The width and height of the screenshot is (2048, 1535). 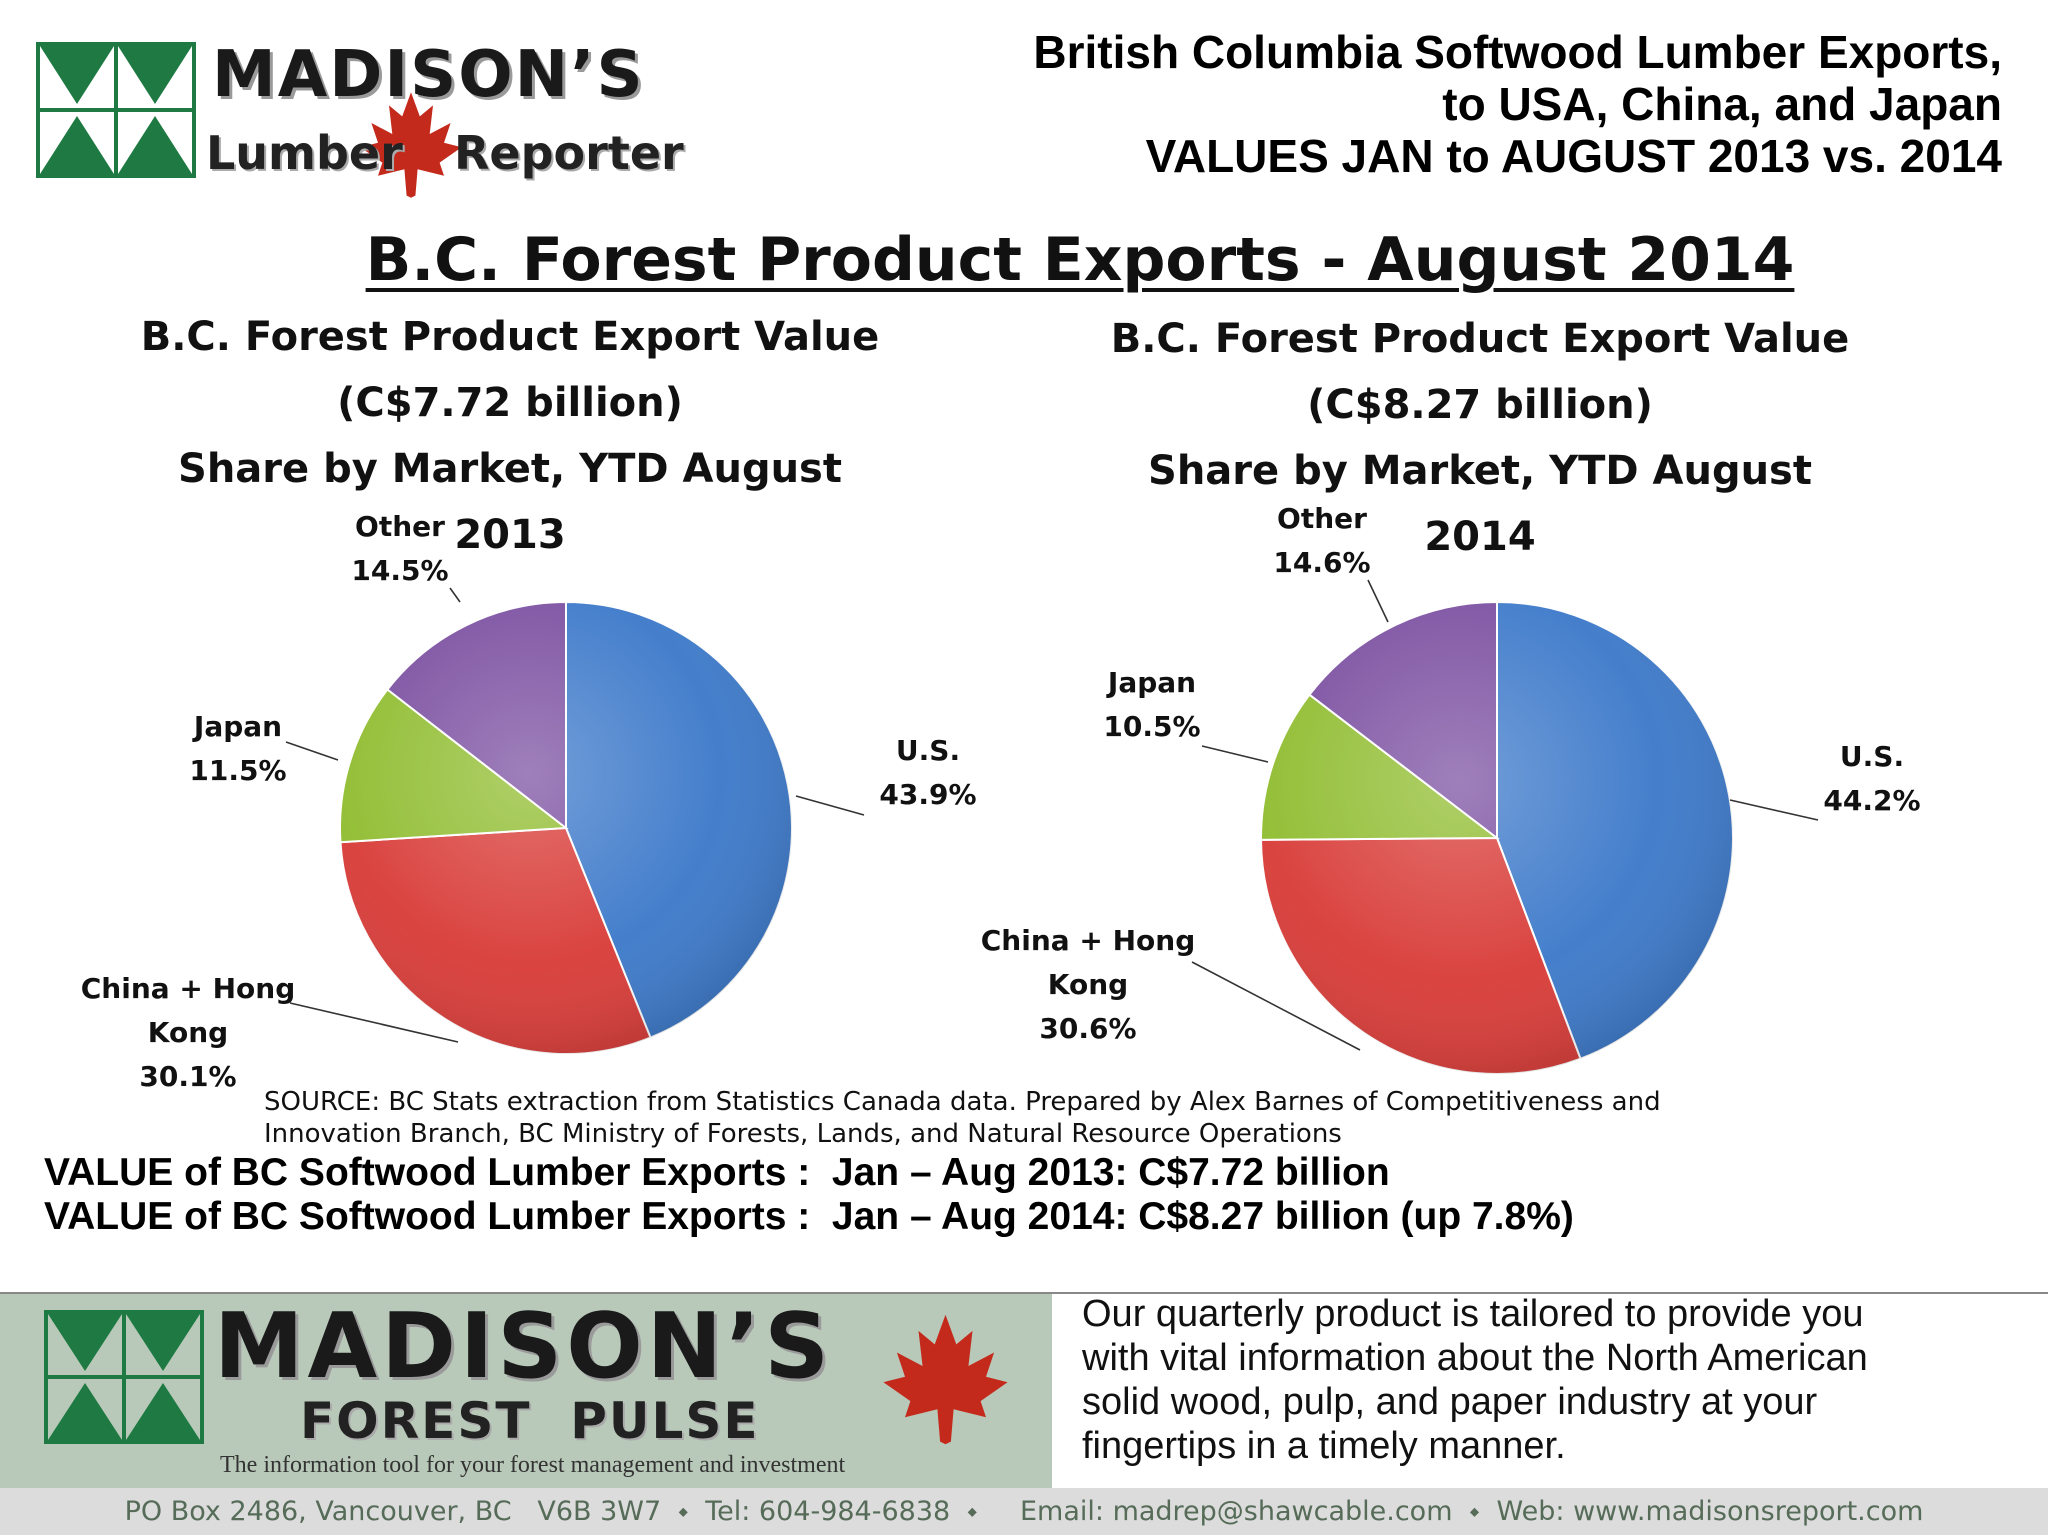 I want to click on lumber-reporter-logo: MADISON’S Lumber Reporter, so click(x=366, y=118).